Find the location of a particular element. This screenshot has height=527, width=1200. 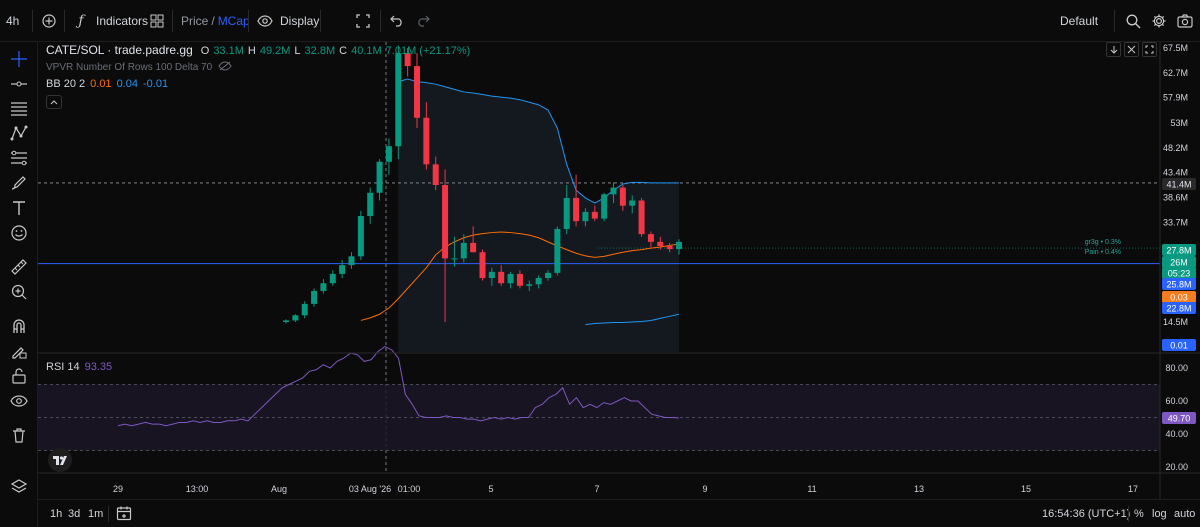

price-tick-label: 67.5M is located at coordinates (1175, 48).